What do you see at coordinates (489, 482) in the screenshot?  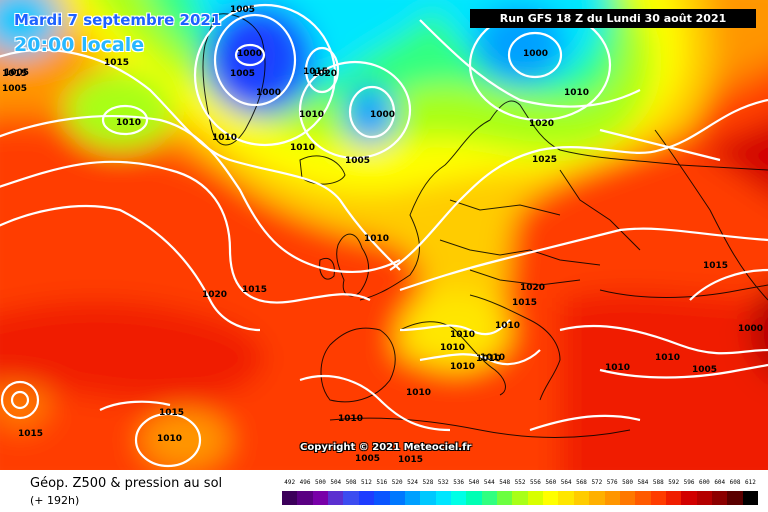 I see `scale-label: 544` at bounding box center [489, 482].